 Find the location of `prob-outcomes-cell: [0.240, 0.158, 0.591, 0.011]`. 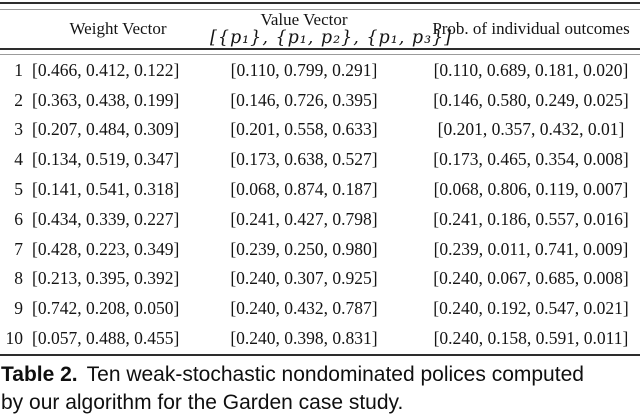

prob-outcomes-cell: [0.240, 0.158, 0.591, 0.011] is located at coordinates (531, 338).